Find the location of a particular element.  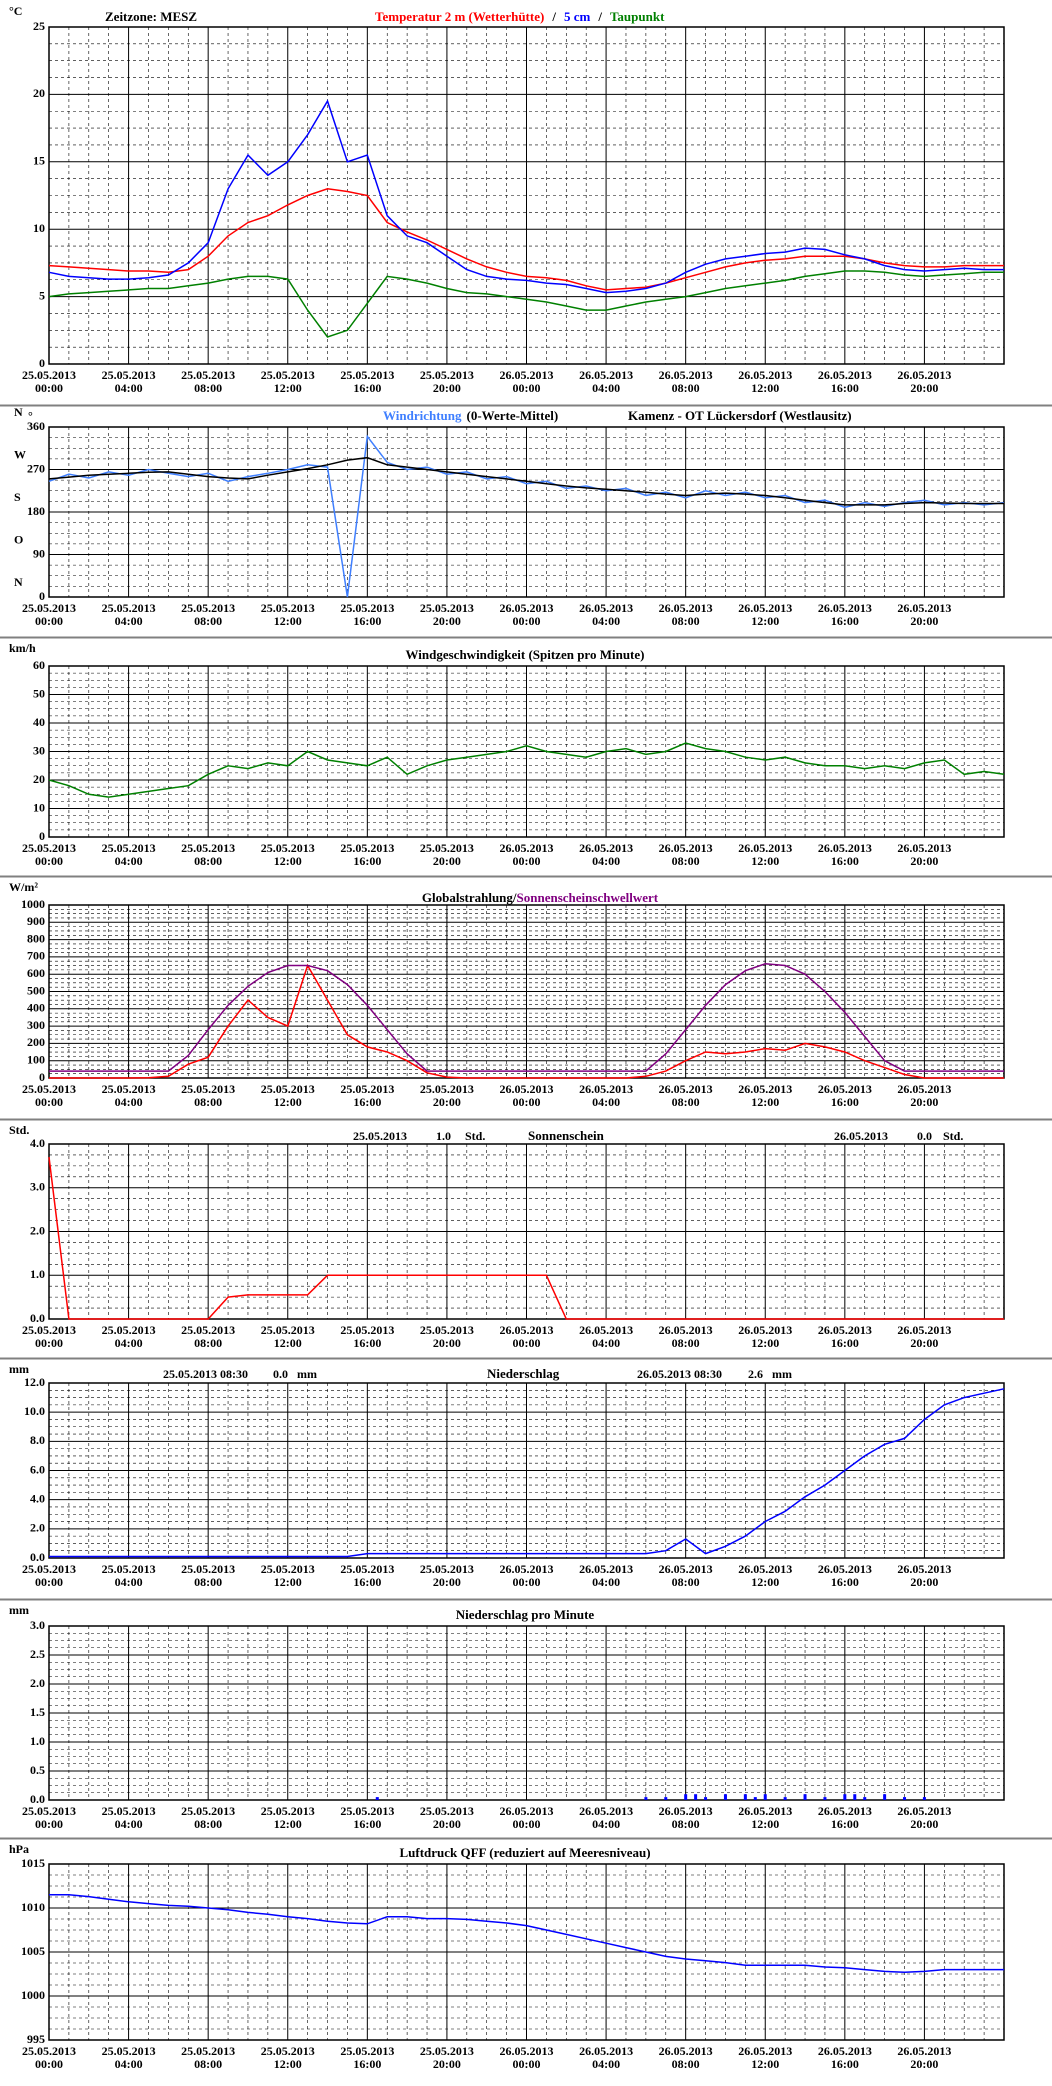

chart-title: Niederschlag pro Minute is located at coordinates (525, 1614).